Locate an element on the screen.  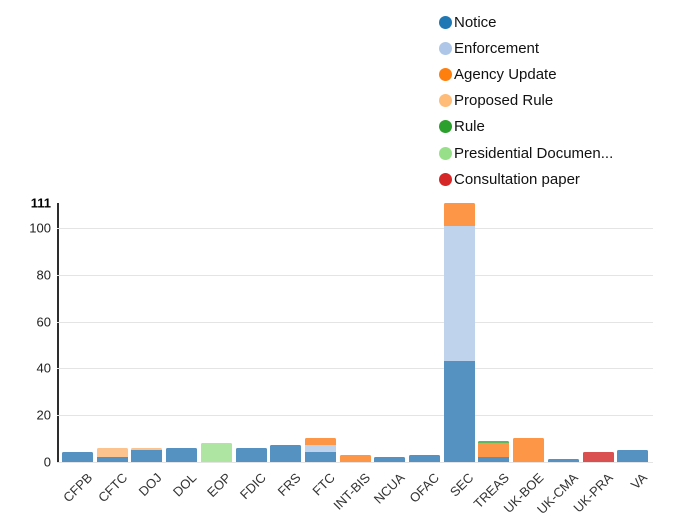
bar-segment-fdic-notice is located at coordinates (251, 454).